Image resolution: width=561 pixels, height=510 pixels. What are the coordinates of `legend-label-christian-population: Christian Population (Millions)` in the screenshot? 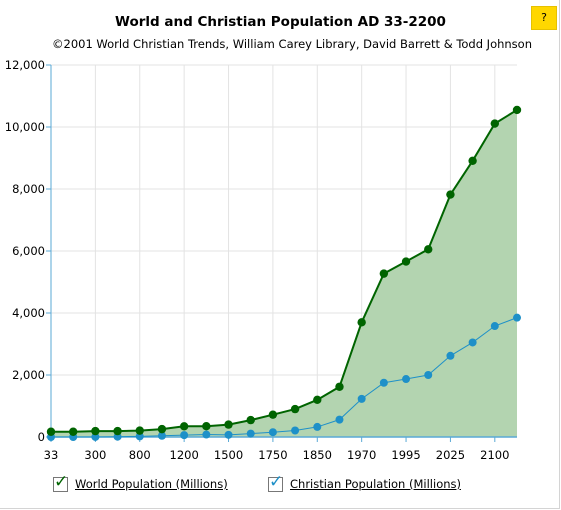 It's located at (375, 484).